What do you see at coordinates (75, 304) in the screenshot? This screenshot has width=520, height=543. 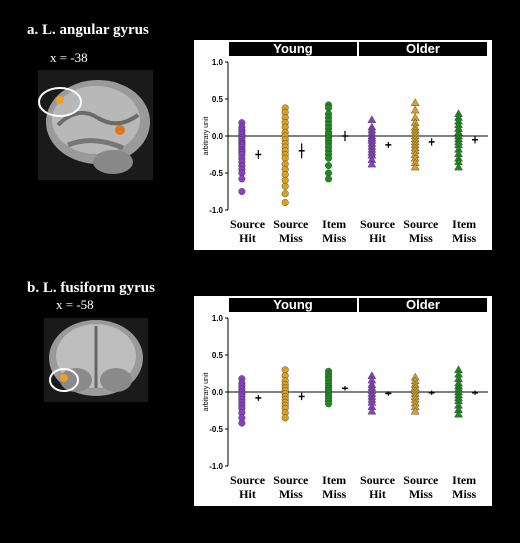 I see `panel-b-coordinate: x = -58` at bounding box center [75, 304].